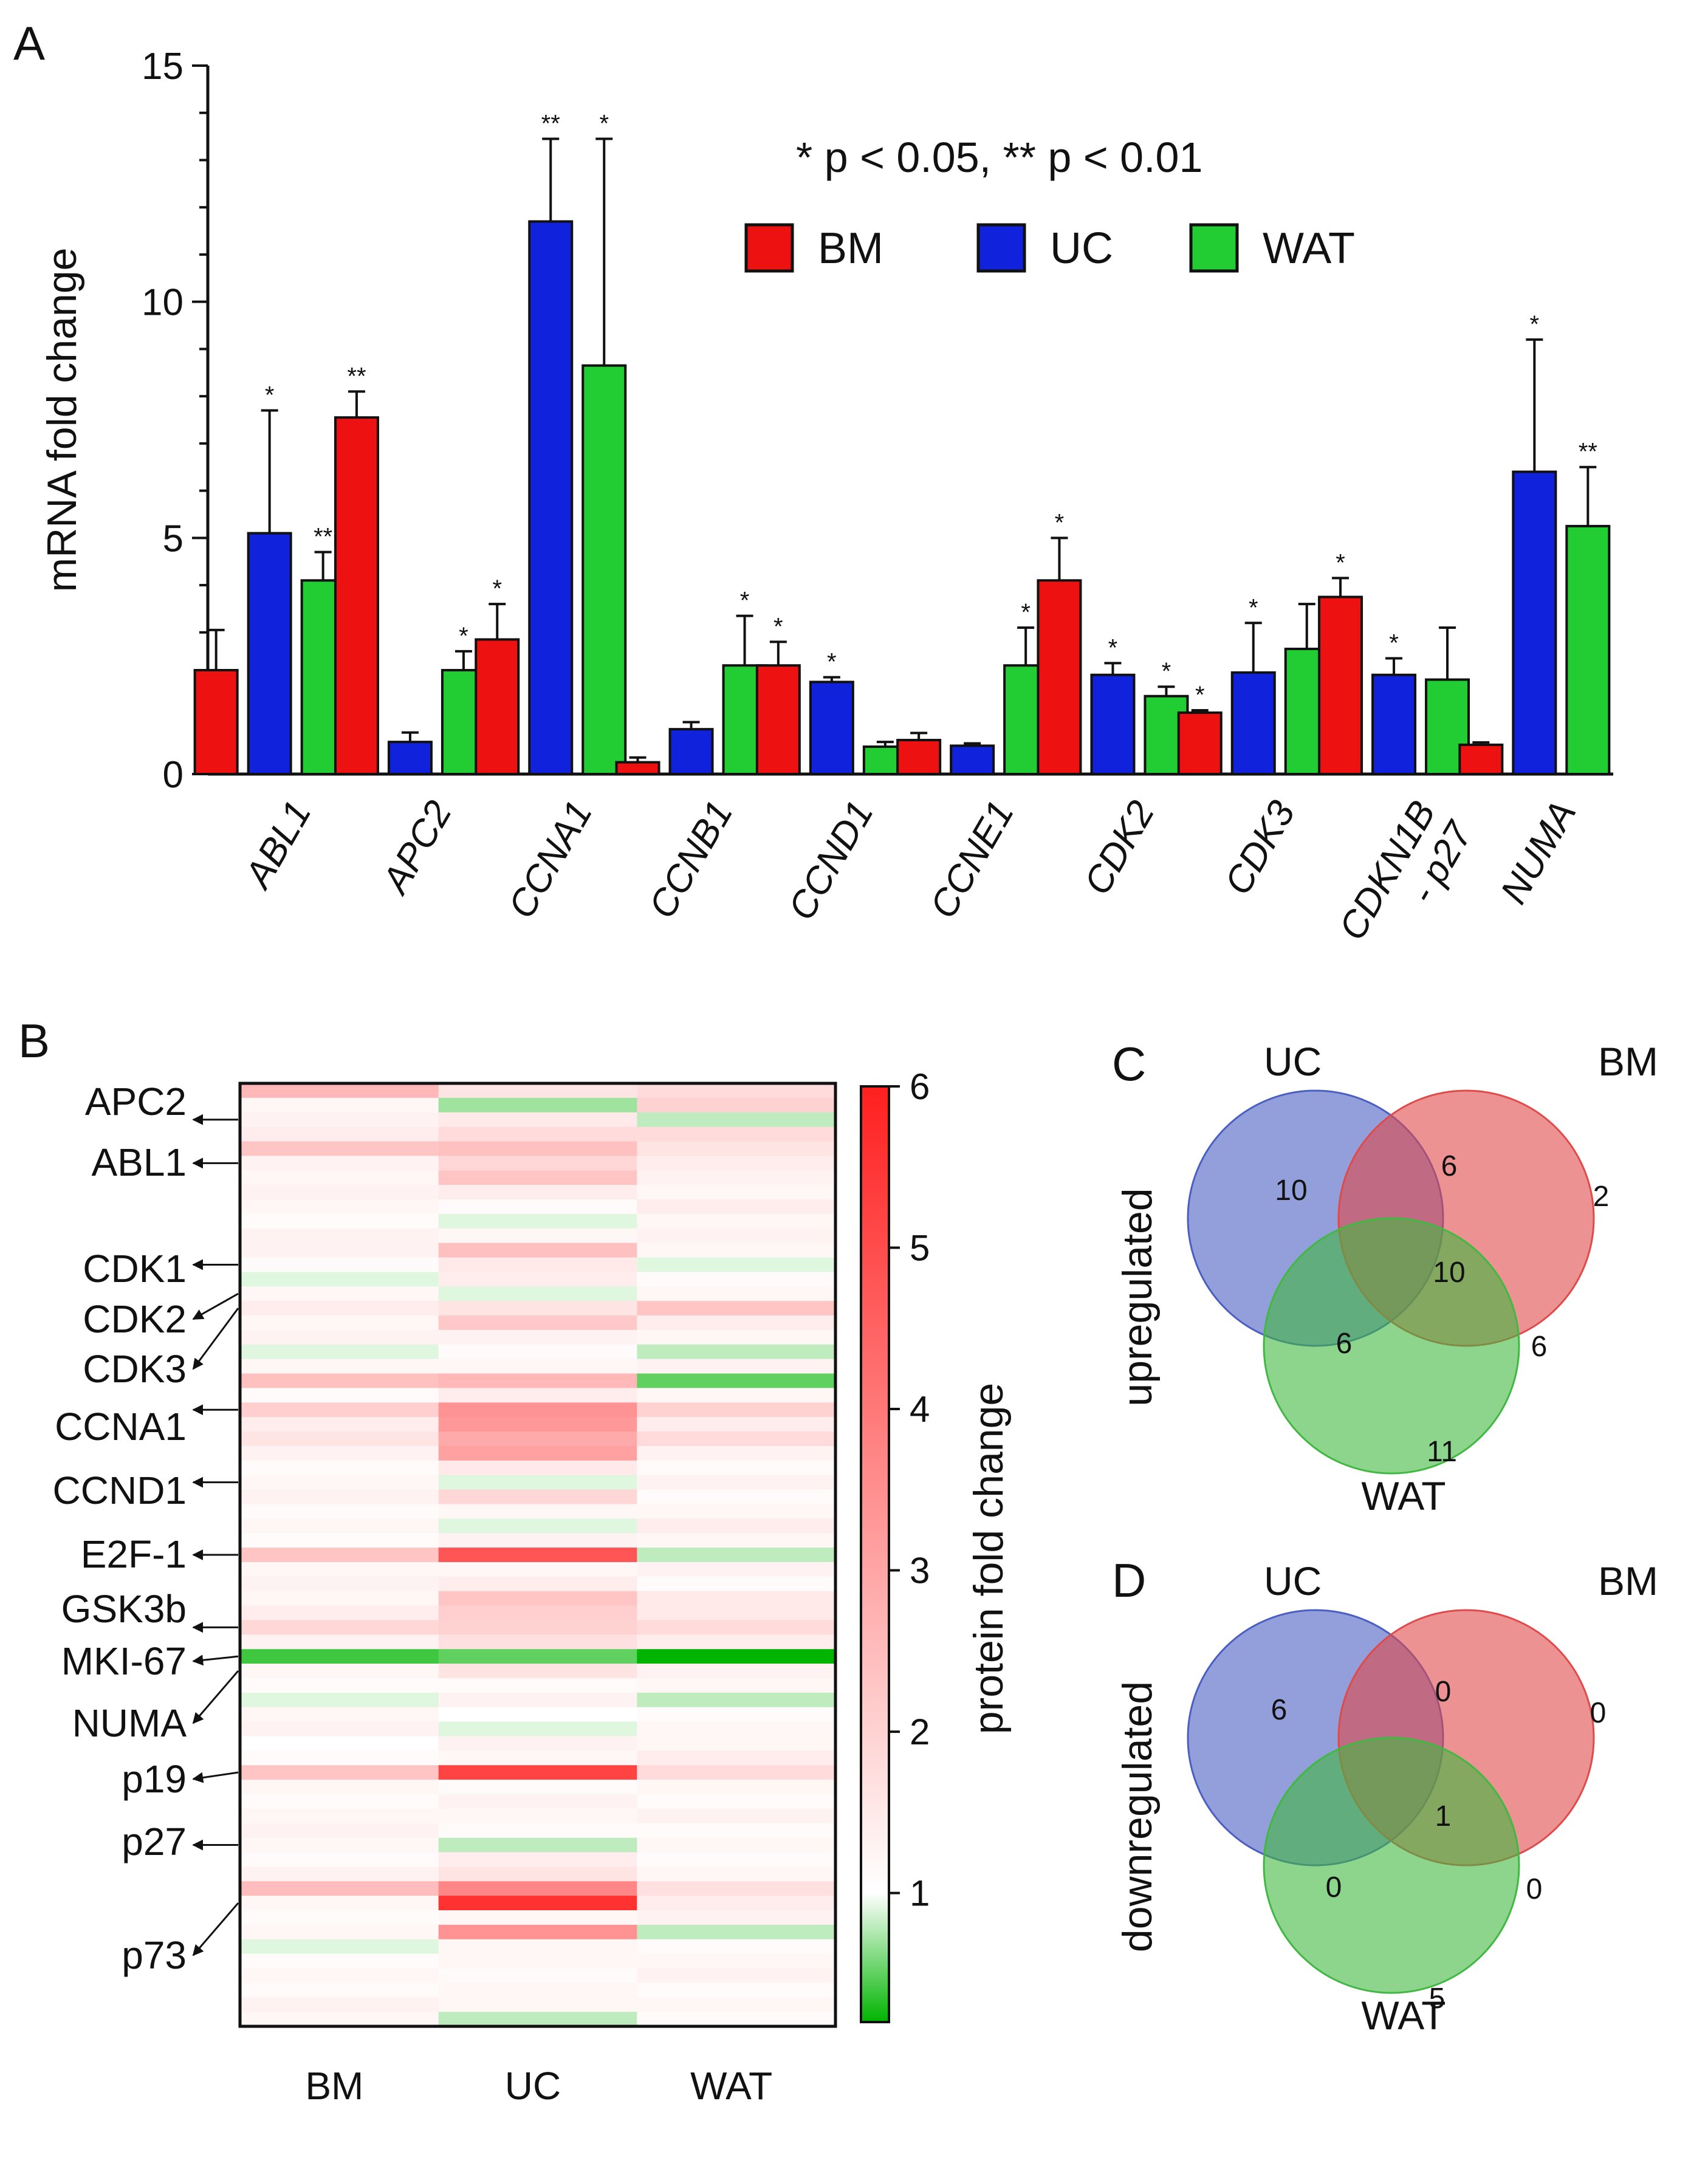  I want to click on row-label: CCNA1, so click(121, 1427).